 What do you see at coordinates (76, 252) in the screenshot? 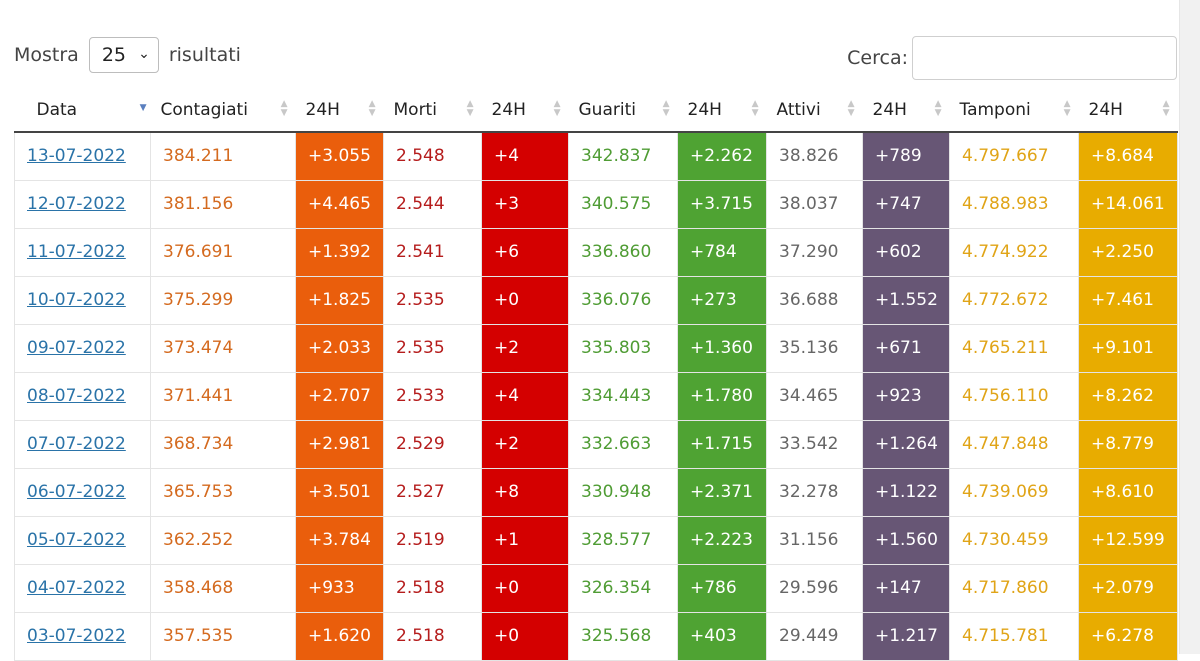
I see `date-link: 11-07-2022` at bounding box center [76, 252].